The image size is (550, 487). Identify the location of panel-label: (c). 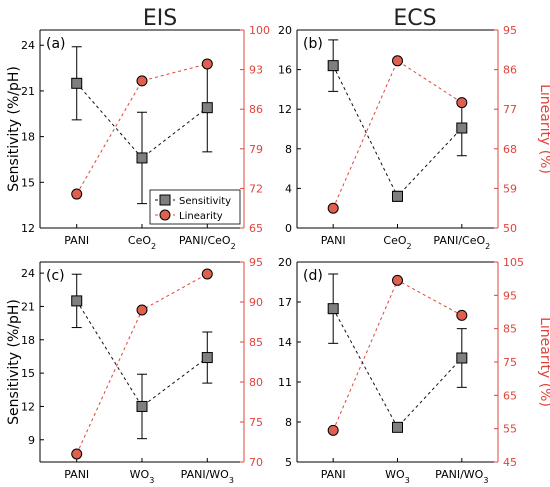
(55, 276).